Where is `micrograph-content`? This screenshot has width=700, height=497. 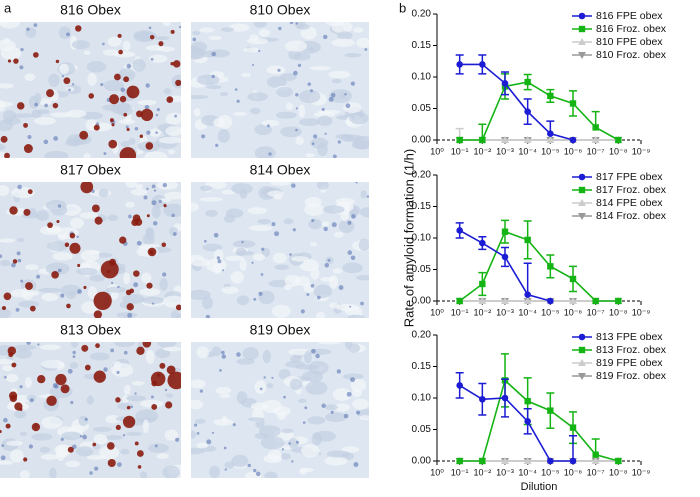 micrograph-content is located at coordinates (280, 90).